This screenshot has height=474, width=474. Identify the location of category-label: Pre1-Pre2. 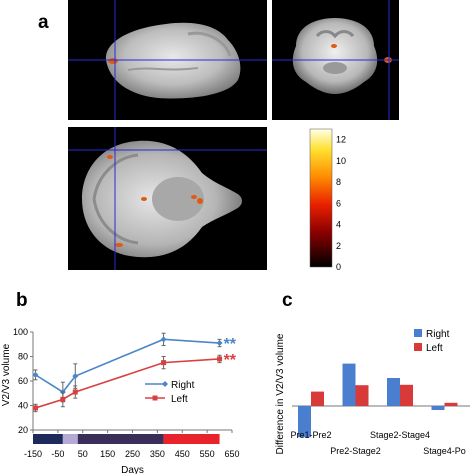
(310, 435).